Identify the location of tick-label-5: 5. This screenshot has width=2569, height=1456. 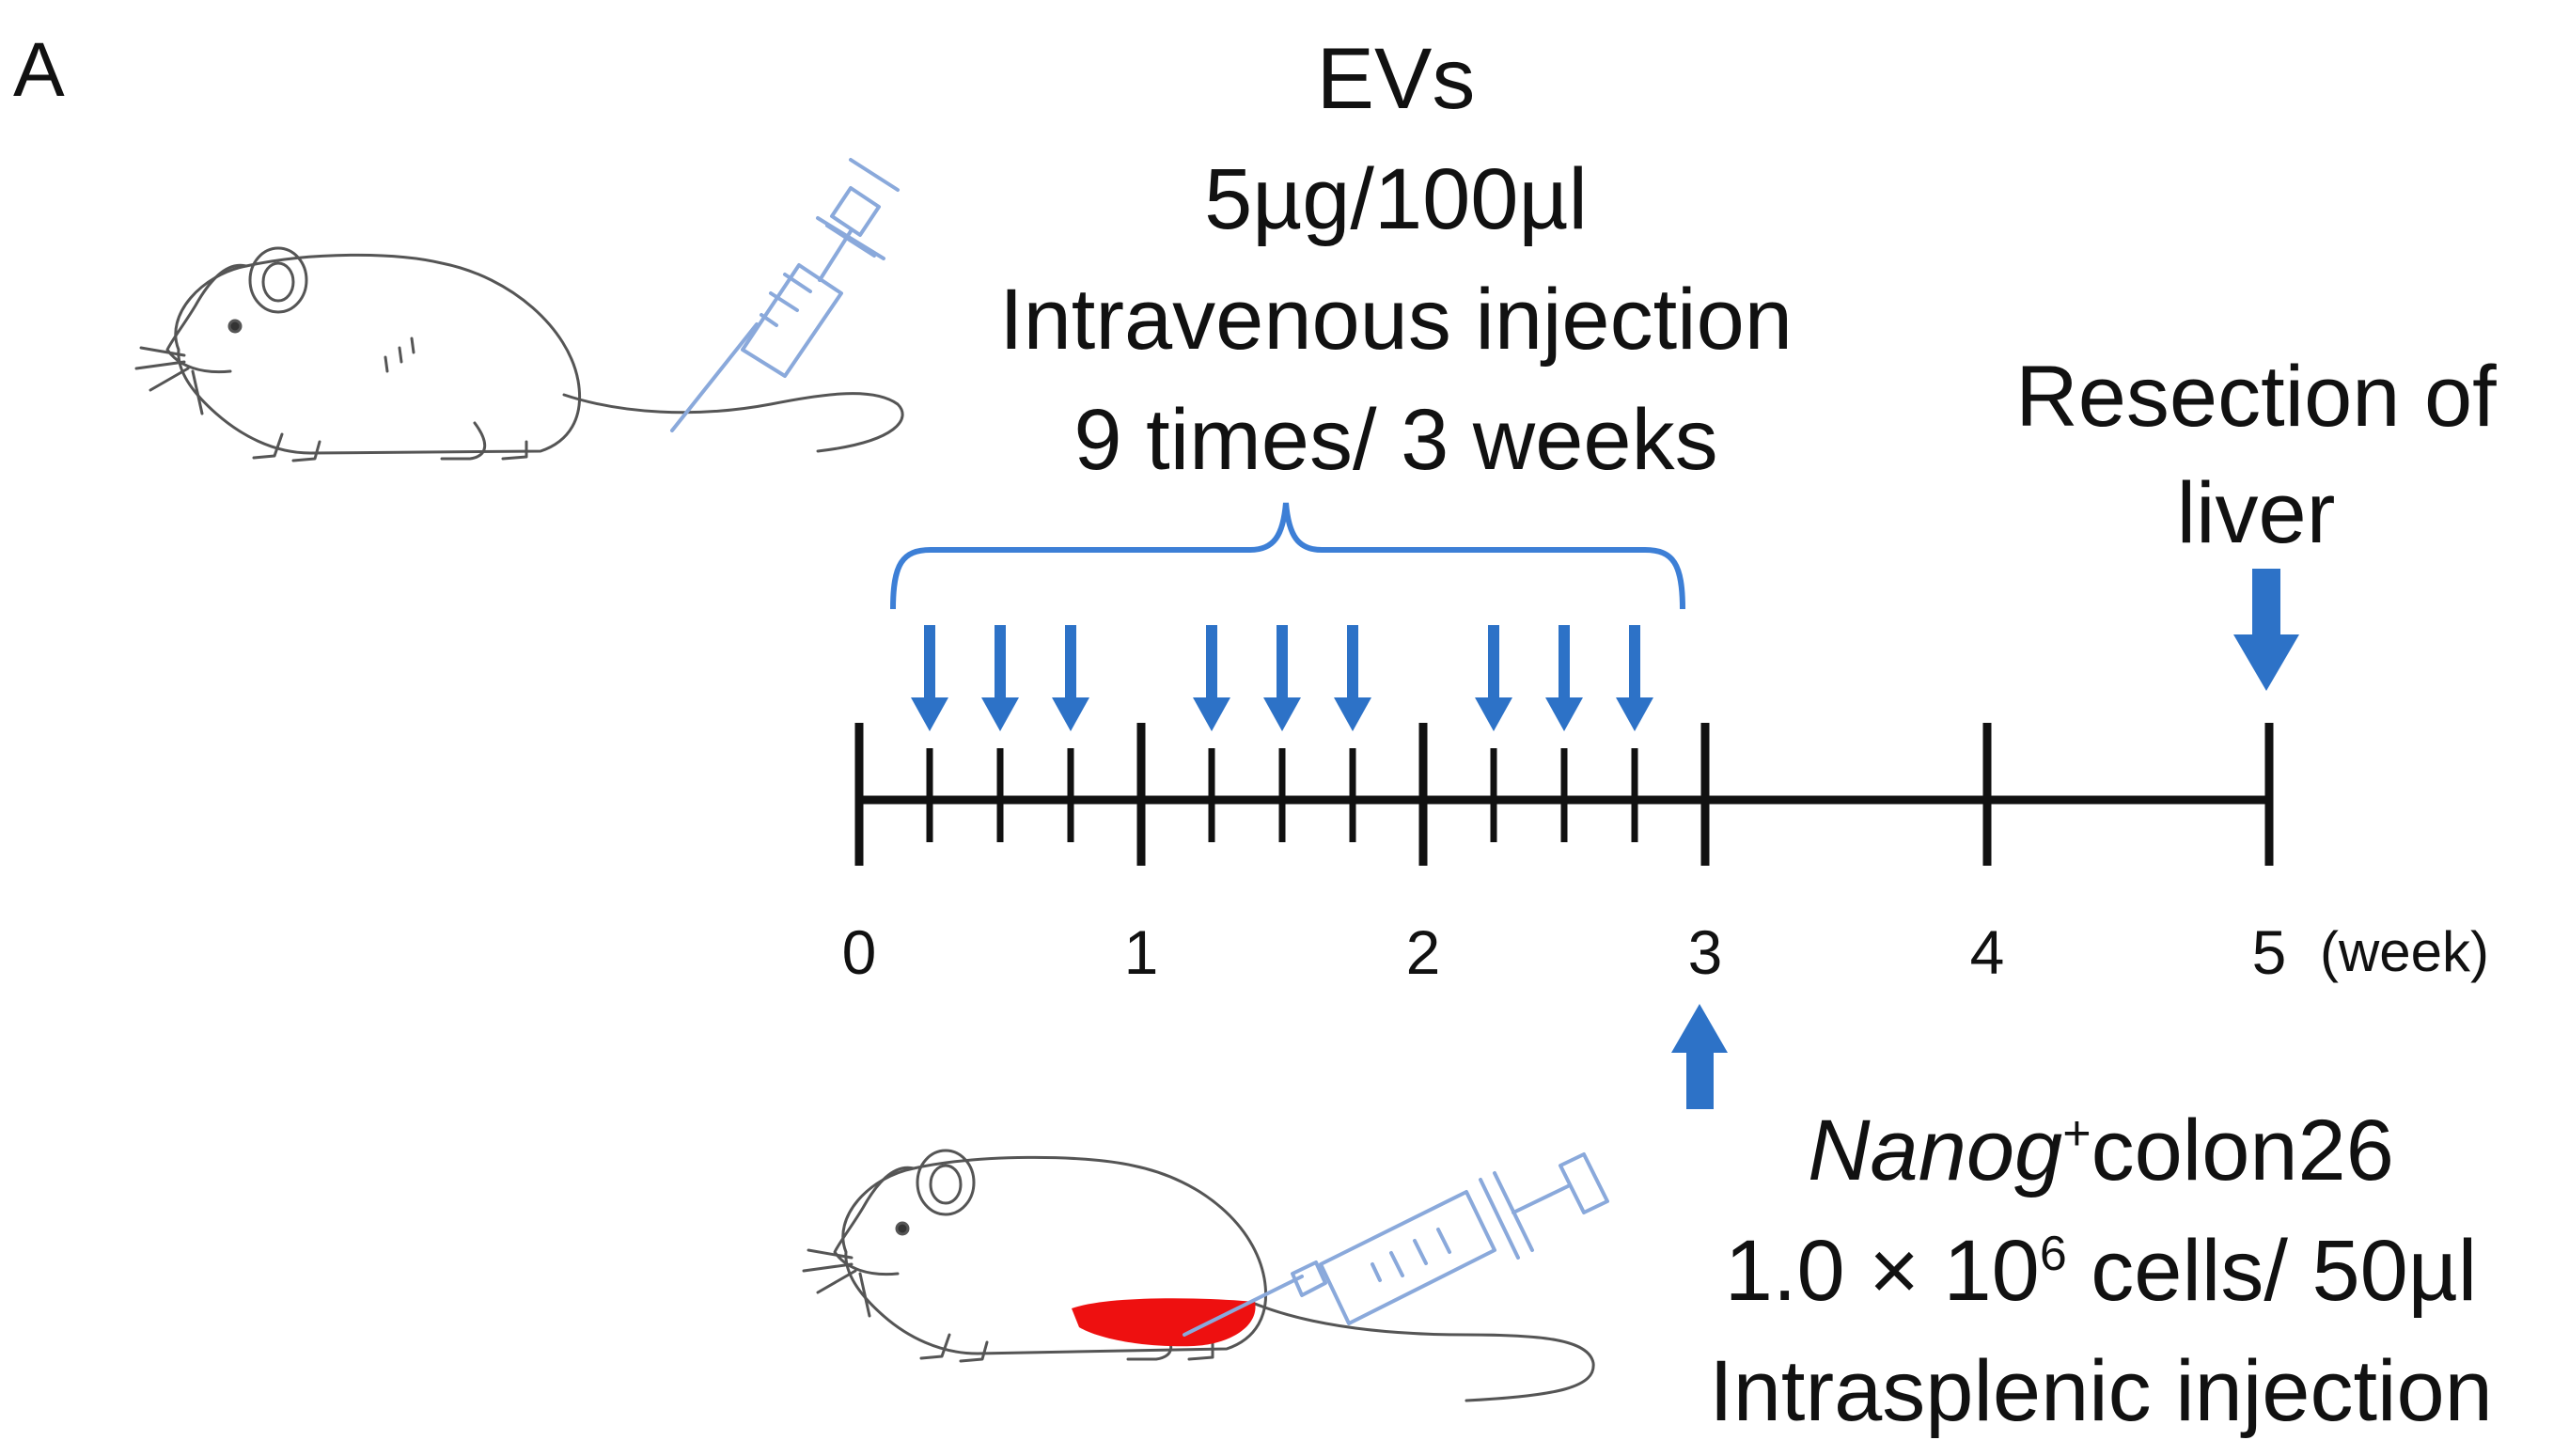
(2269, 952).